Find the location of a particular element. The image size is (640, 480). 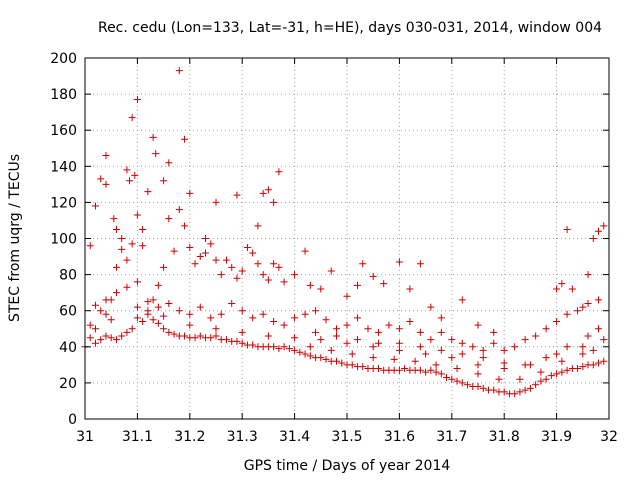

y-tick-label: 120 is located at coordinates (63, 203).